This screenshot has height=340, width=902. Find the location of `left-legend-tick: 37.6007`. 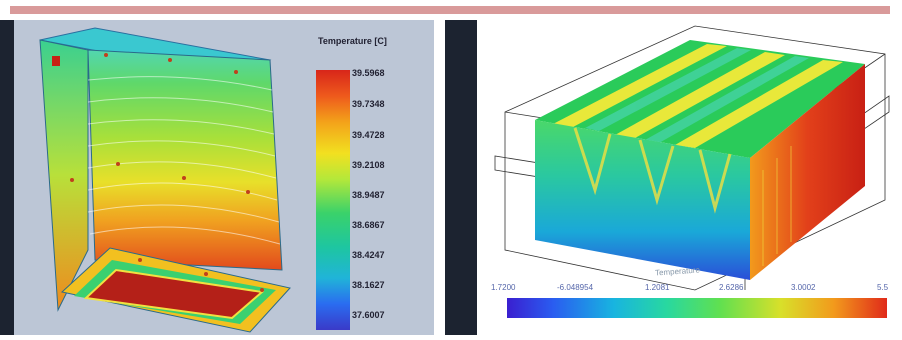

left-legend-tick: 37.6007 is located at coordinates (368, 315).